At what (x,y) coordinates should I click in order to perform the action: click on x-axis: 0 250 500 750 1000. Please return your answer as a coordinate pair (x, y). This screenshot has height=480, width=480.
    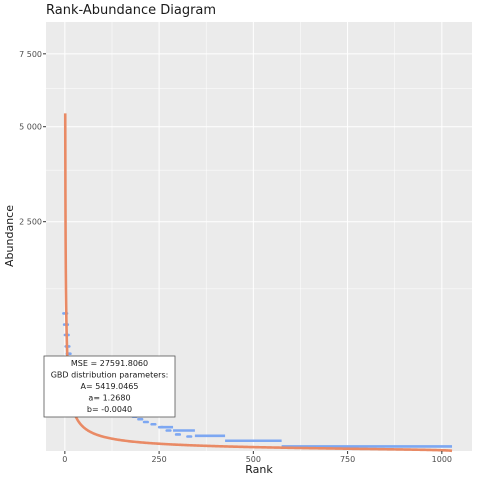
    Looking at the image, I should click on (257, 457).